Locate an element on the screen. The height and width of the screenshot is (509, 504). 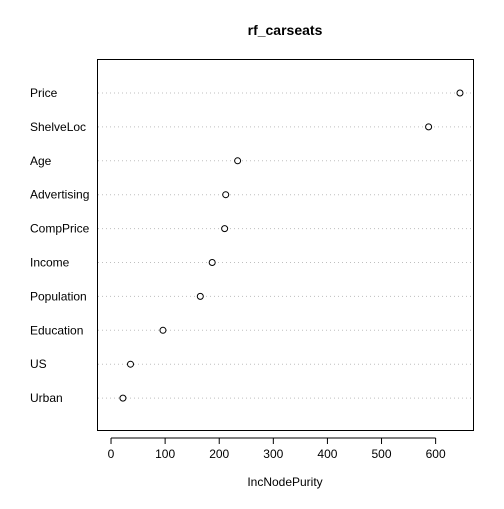
x-axis-label: IncNodePurity is located at coordinates (284, 482).